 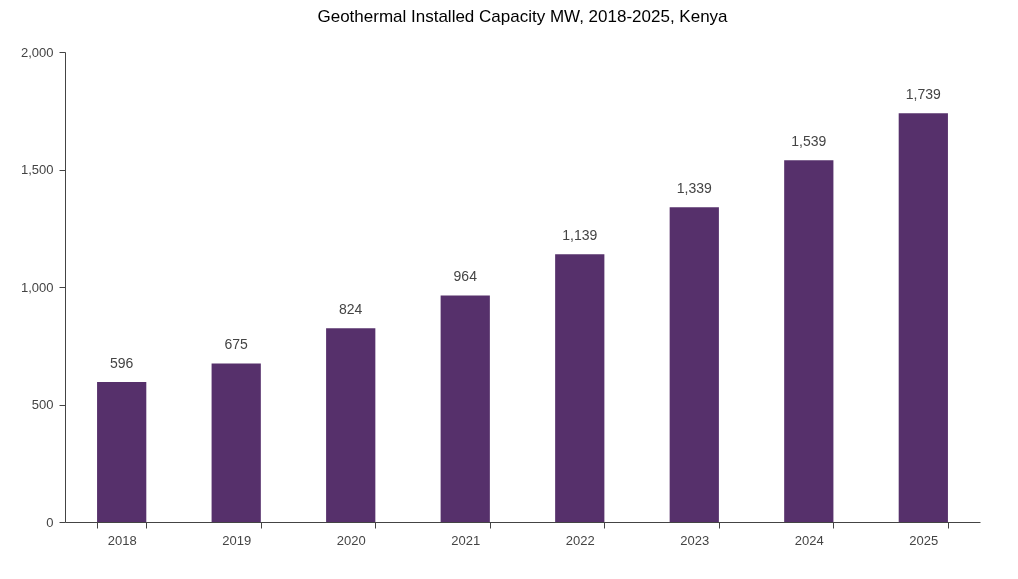 What do you see at coordinates (465, 276) in the screenshot?
I see `data-label: 964` at bounding box center [465, 276].